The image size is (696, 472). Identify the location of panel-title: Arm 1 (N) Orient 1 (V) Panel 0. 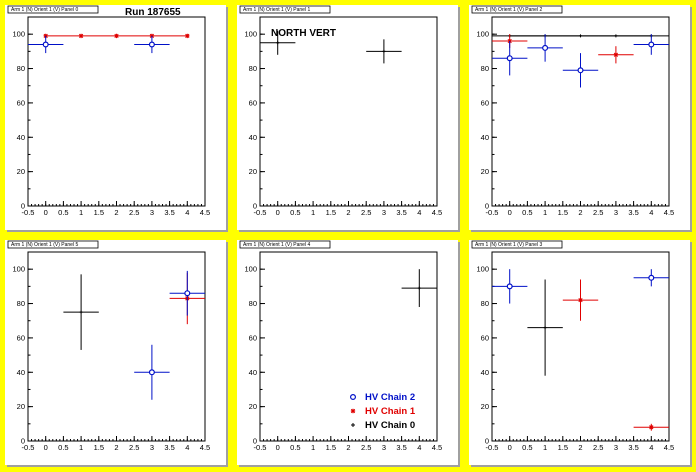
(44, 10).